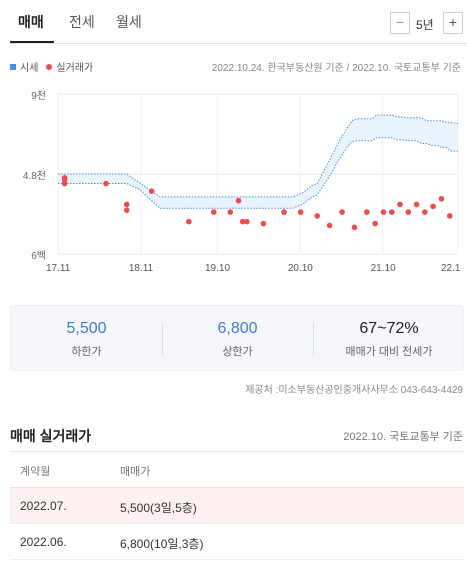 The height and width of the screenshot is (561, 467). What do you see at coordinates (389, 339) in the screenshot?
I see `summary-ratio: 67~72% 매매가 대비 전세가` at bounding box center [389, 339].